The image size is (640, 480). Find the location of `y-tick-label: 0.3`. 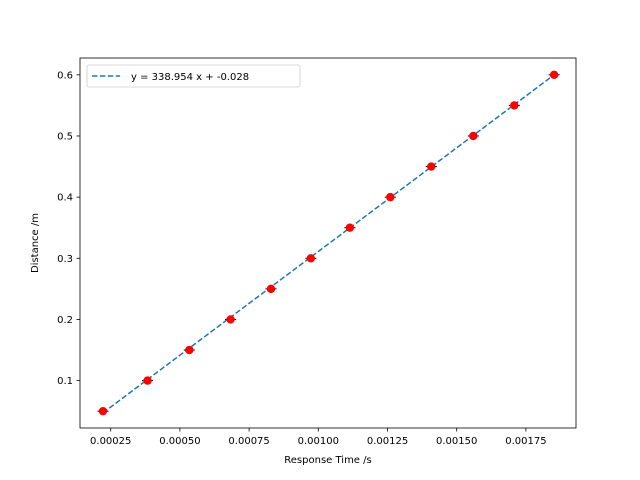

y-tick-label: 0.3 is located at coordinates (65, 259).